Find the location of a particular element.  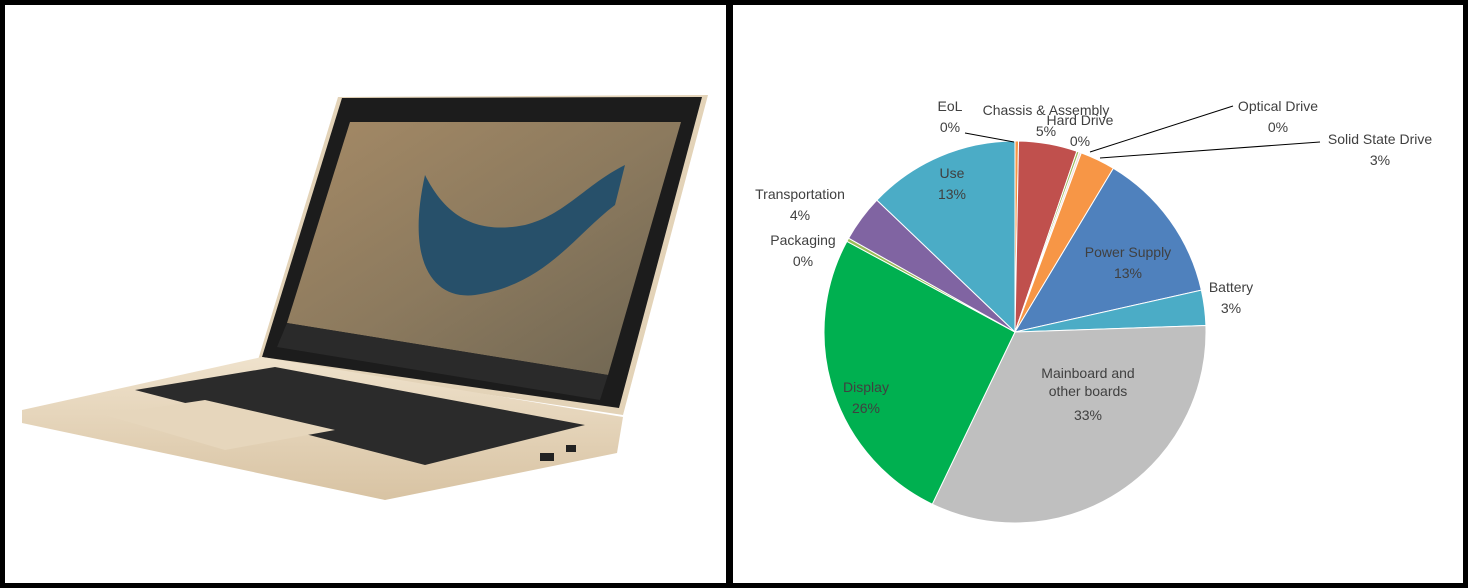

lake is located at coordinates (521, 230).